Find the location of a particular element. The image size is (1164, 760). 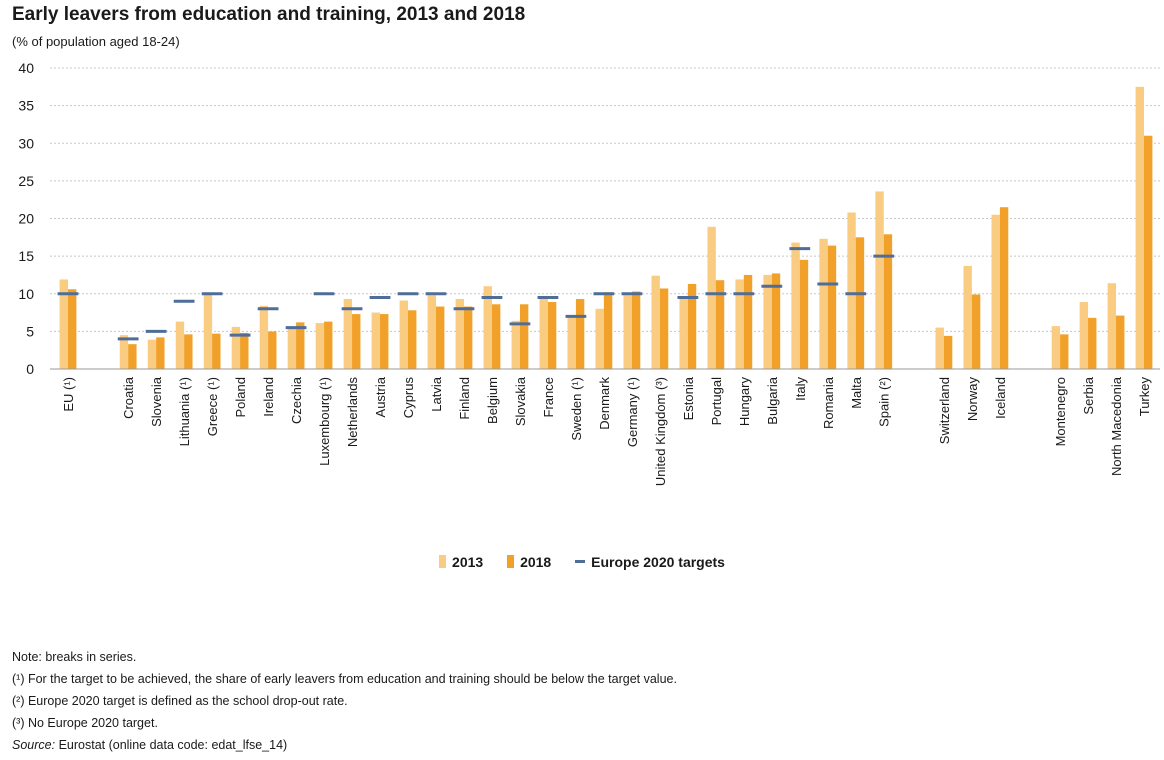

x-tick-label: Czechia is located at coordinates (296, 400).